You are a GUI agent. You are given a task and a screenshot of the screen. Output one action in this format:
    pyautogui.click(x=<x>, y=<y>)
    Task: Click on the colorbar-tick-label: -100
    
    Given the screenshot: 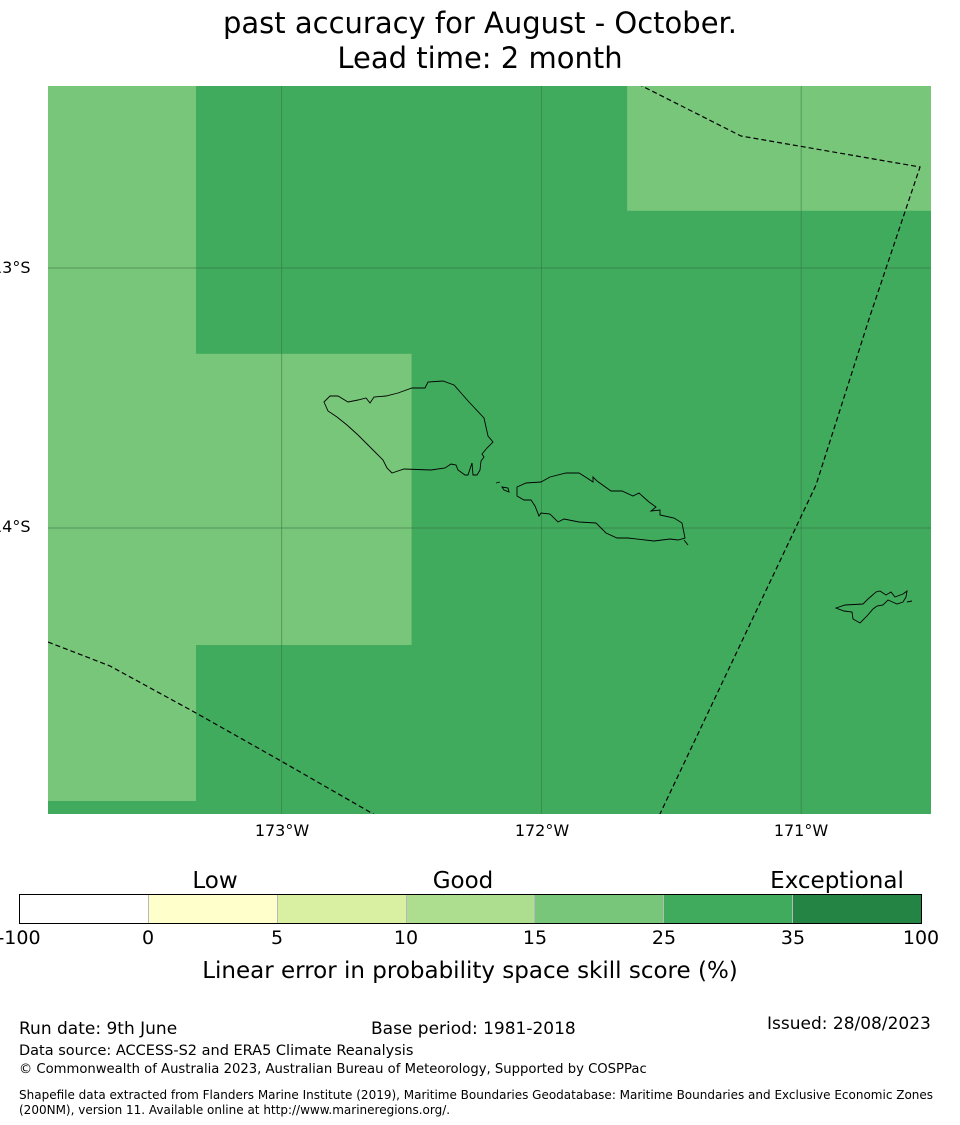 What is the action you would take?
    pyautogui.click(x=20, y=938)
    